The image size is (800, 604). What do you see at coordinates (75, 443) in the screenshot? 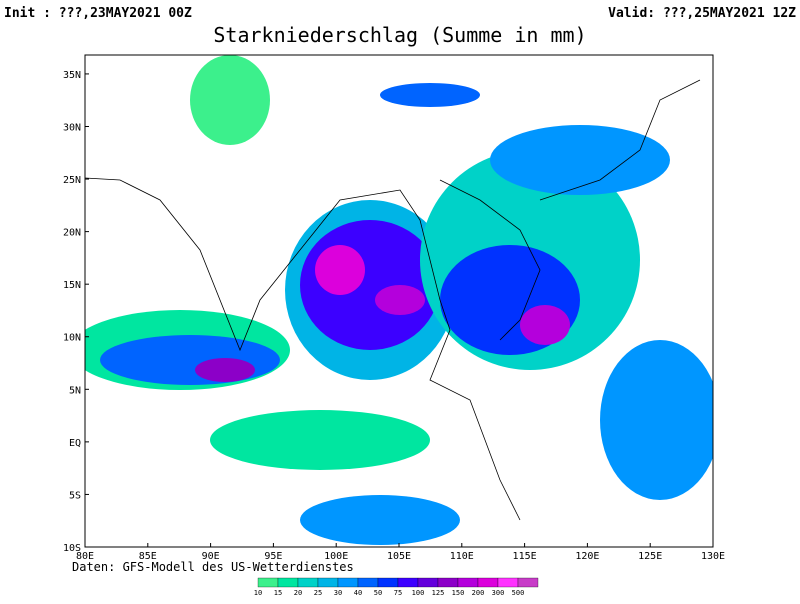
I see `y-tick-label: EQ` at bounding box center [75, 443].